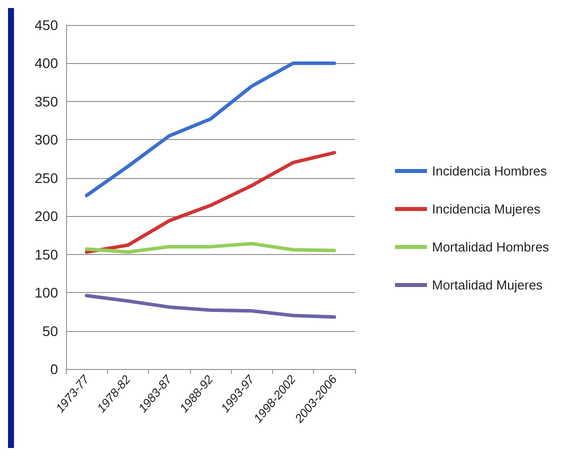 Image resolution: width=570 pixels, height=456 pixels. I want to click on y-tick-label: 450, so click(46, 25).